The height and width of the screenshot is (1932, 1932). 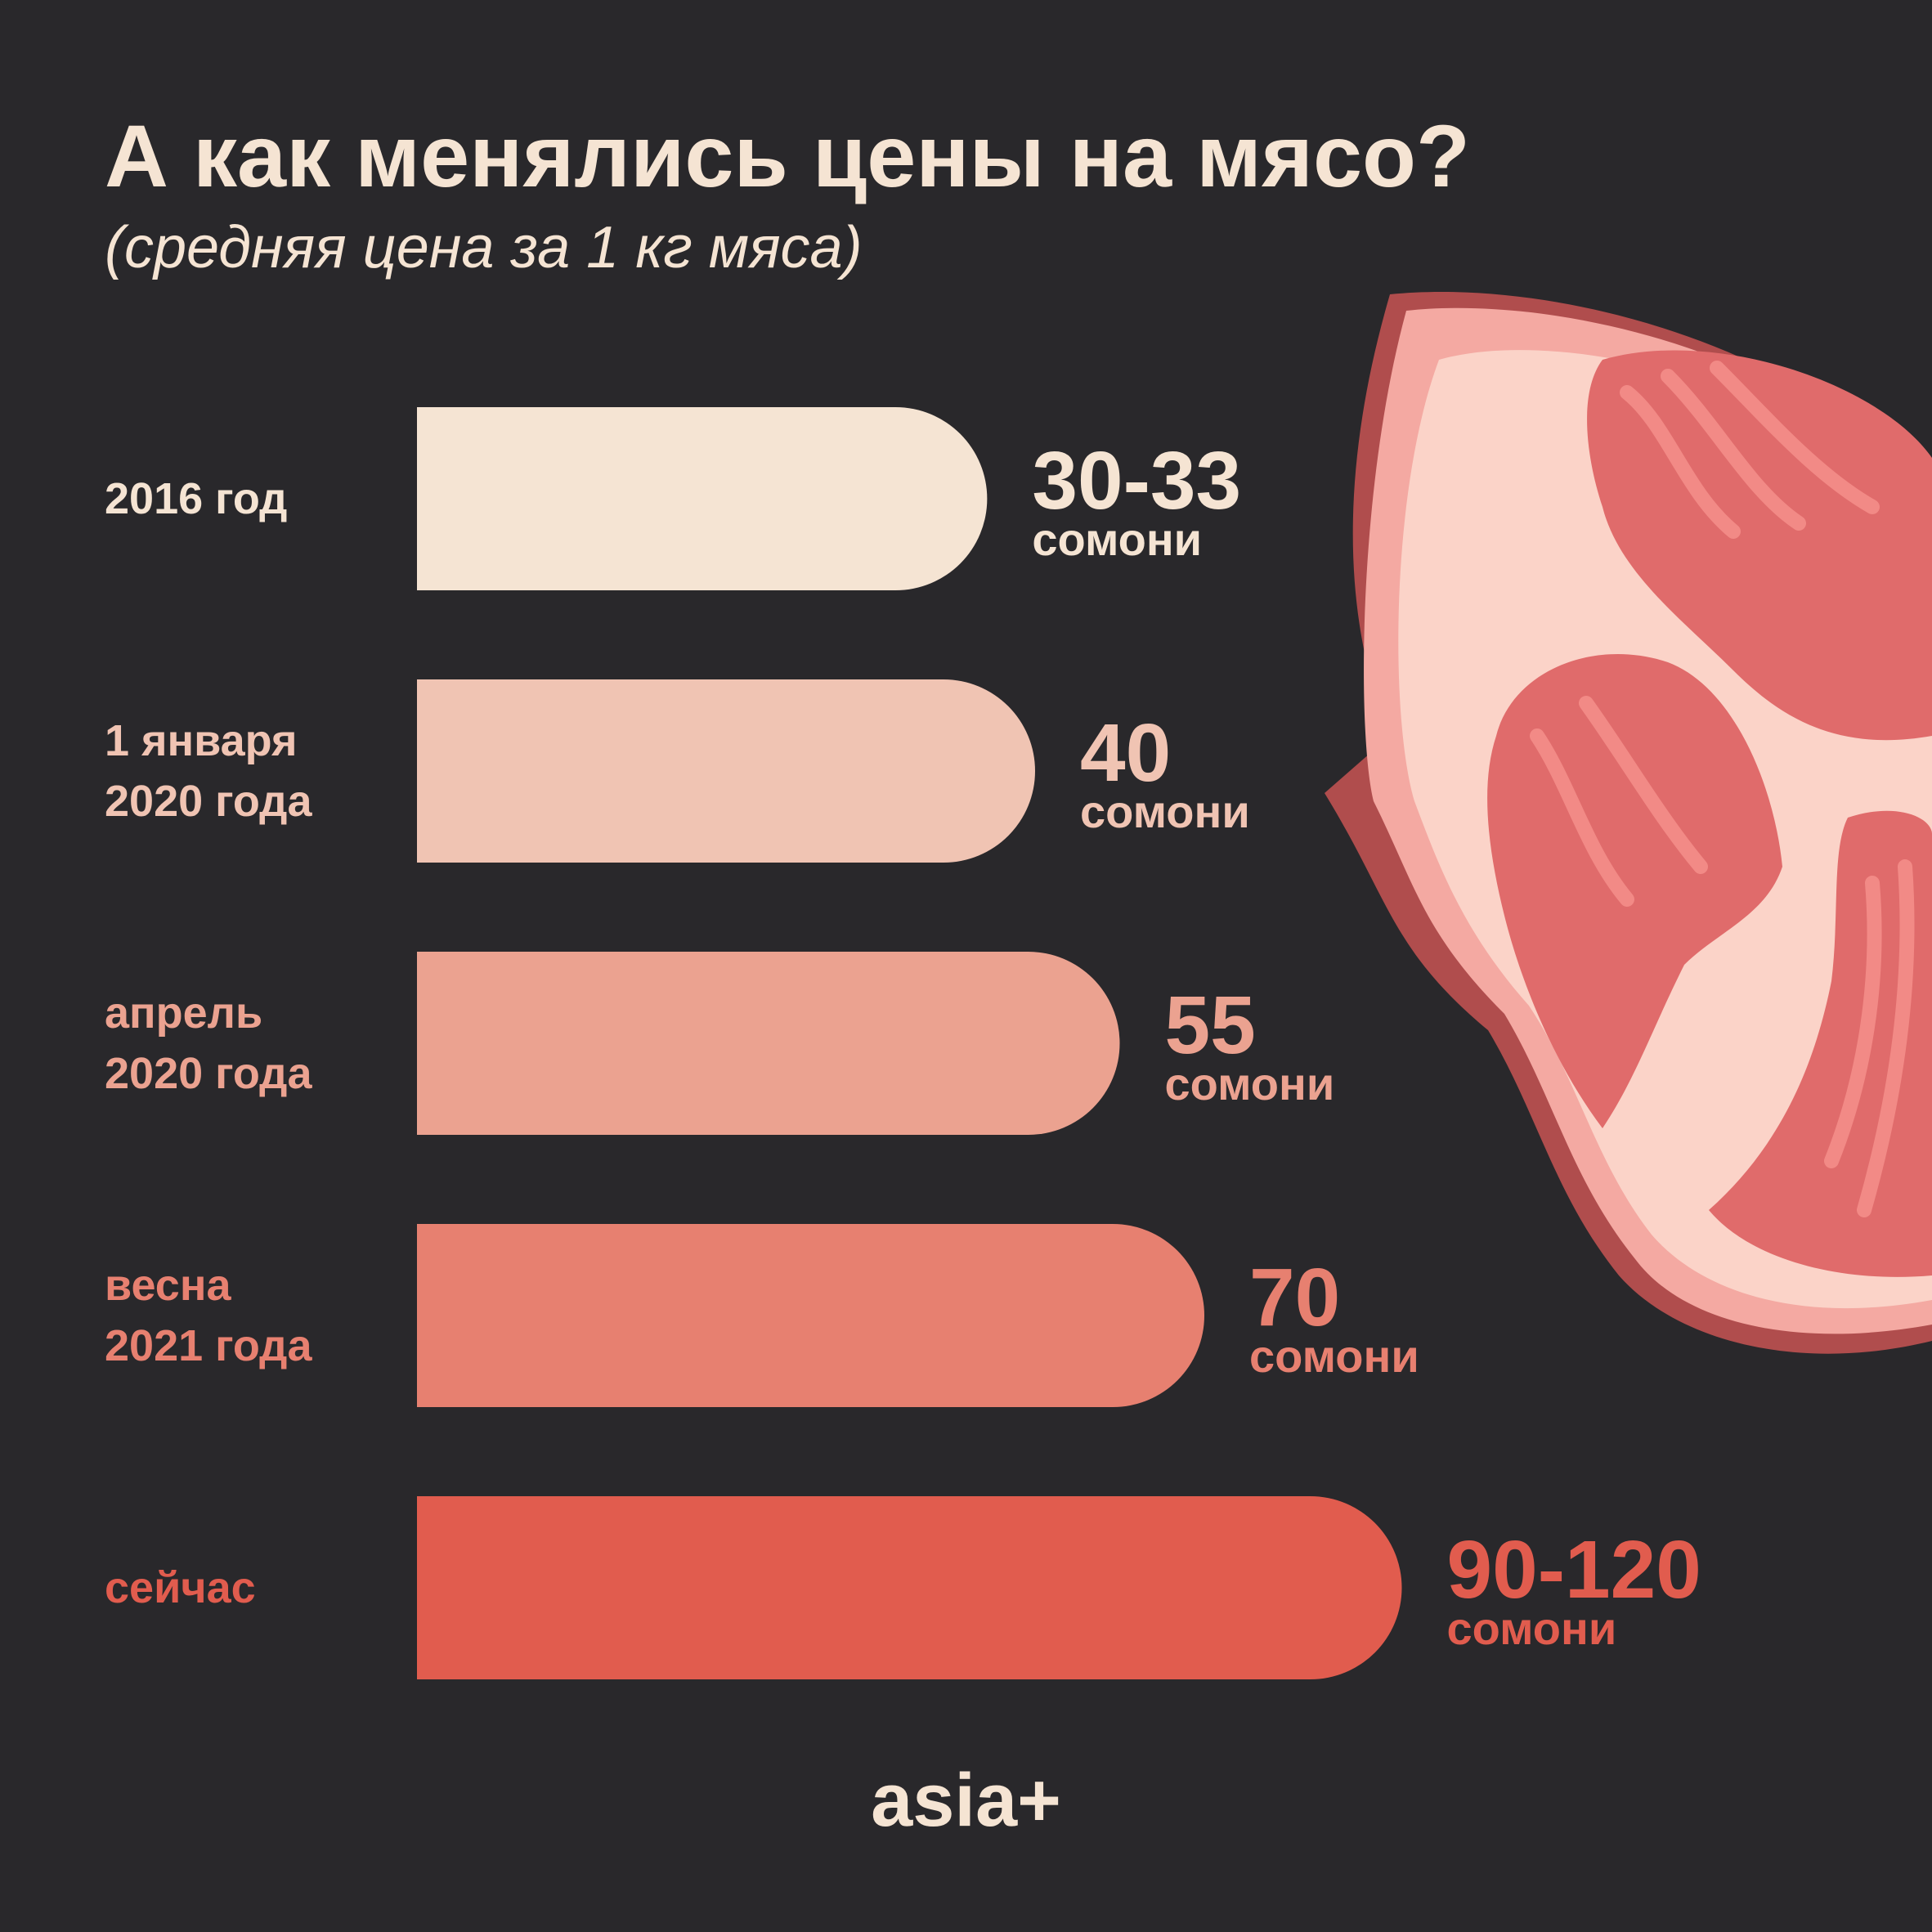 What do you see at coordinates (196, 498) in the screenshot?
I see `category-label: 2016 год` at bounding box center [196, 498].